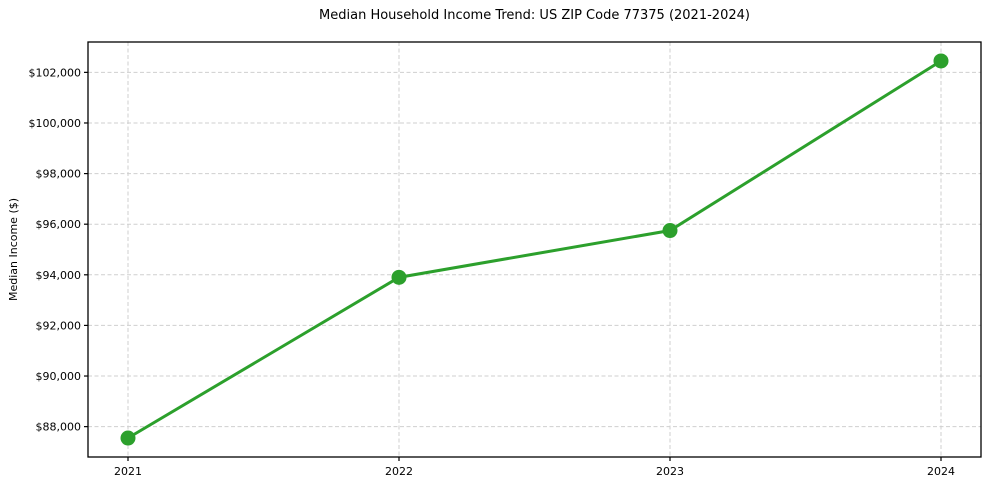 The image size is (989, 490). I want to click on x-tick-label: 2021, so click(128, 471).